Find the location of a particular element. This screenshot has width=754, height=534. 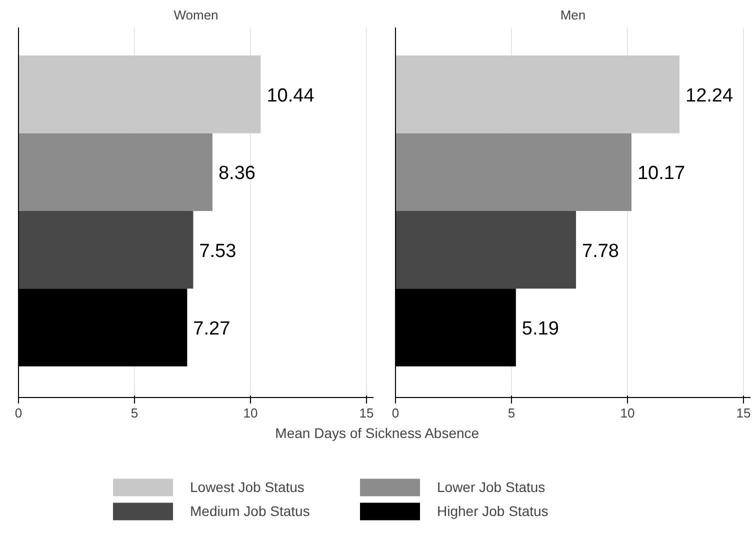

data-label: 10.44 is located at coordinates (290, 95).